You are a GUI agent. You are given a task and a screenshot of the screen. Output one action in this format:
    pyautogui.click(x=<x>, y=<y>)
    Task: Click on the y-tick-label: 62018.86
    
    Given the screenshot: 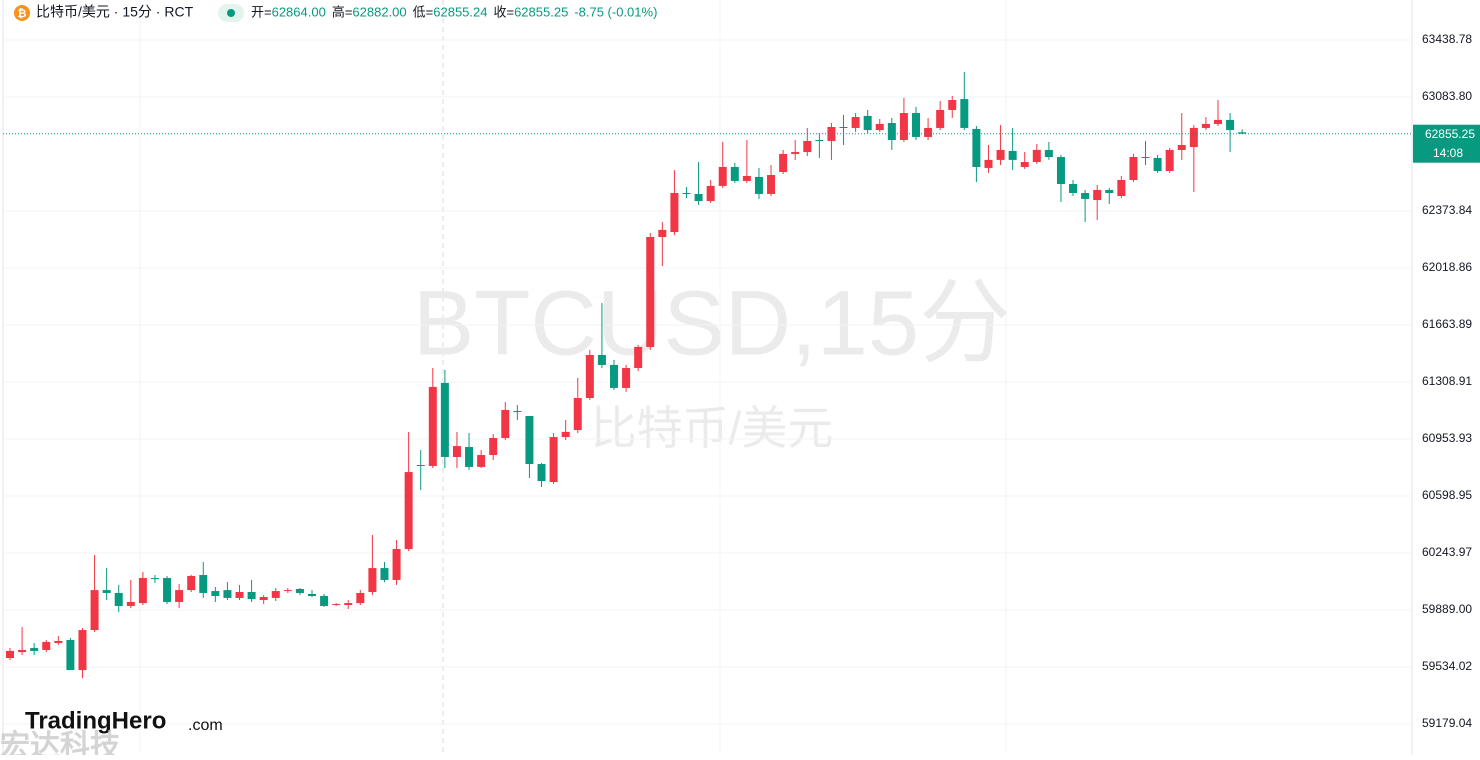 What is the action you would take?
    pyautogui.click(x=1447, y=267)
    